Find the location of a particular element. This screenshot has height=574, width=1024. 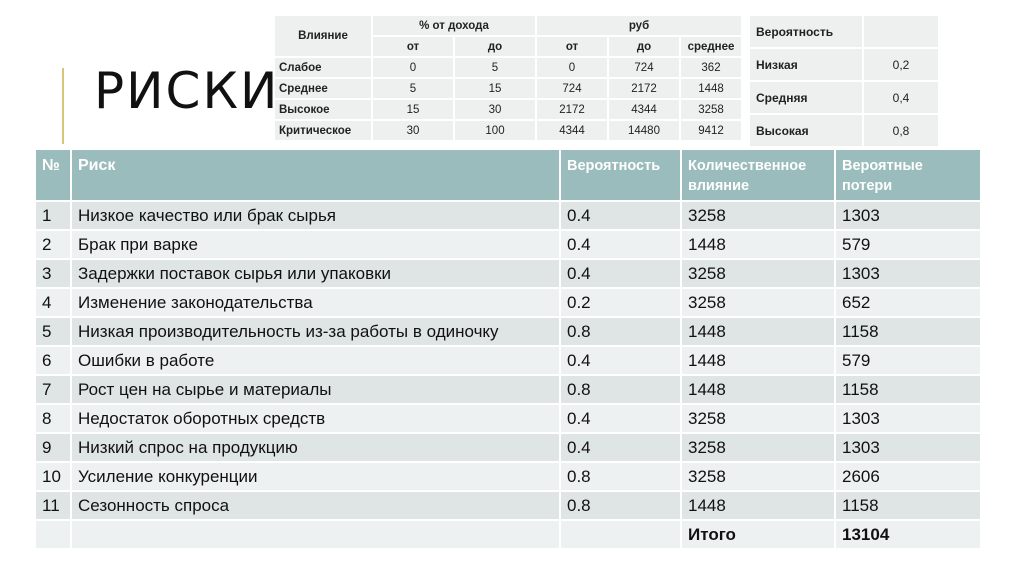

table-row: 6 Ошибки в работе 0.4 1448 579 is located at coordinates (508, 360).